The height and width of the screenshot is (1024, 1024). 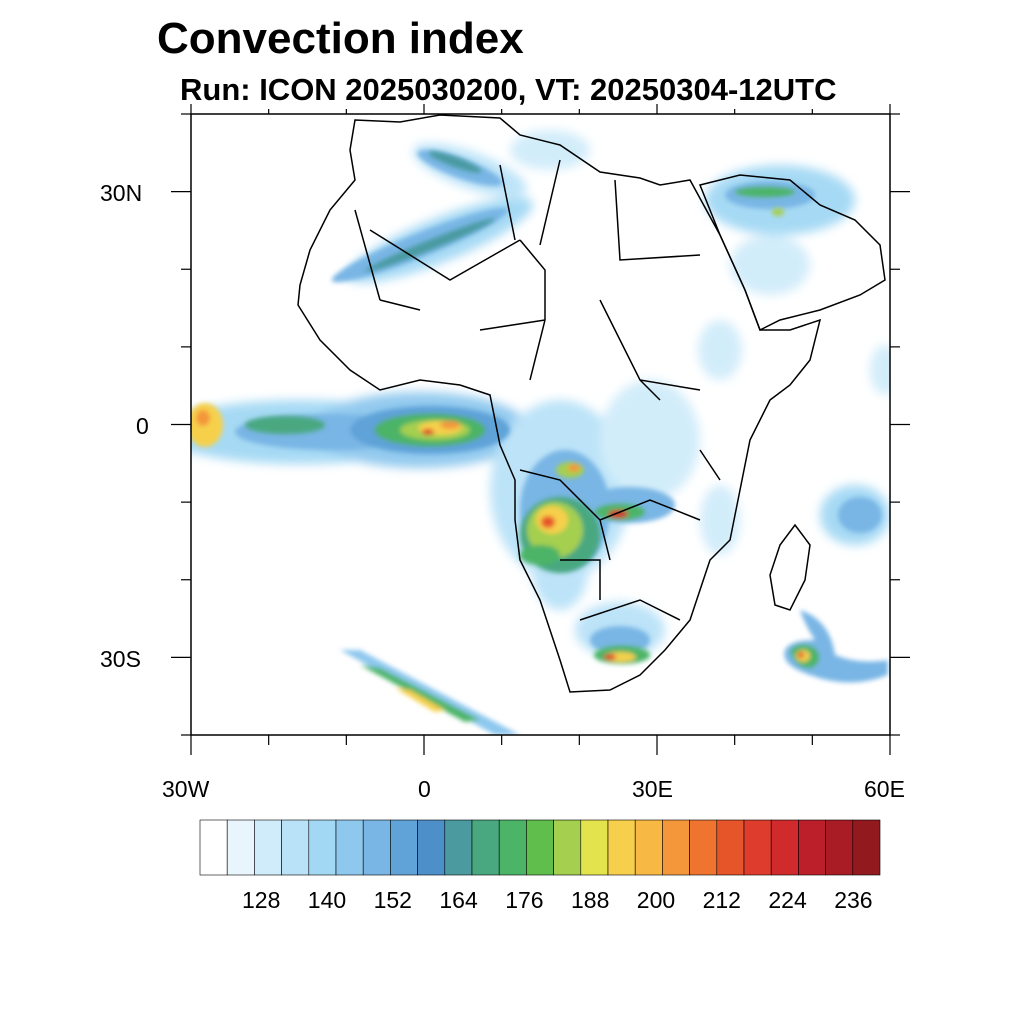 I want to click on x-tick-label-0: 0, so click(x=424, y=789).